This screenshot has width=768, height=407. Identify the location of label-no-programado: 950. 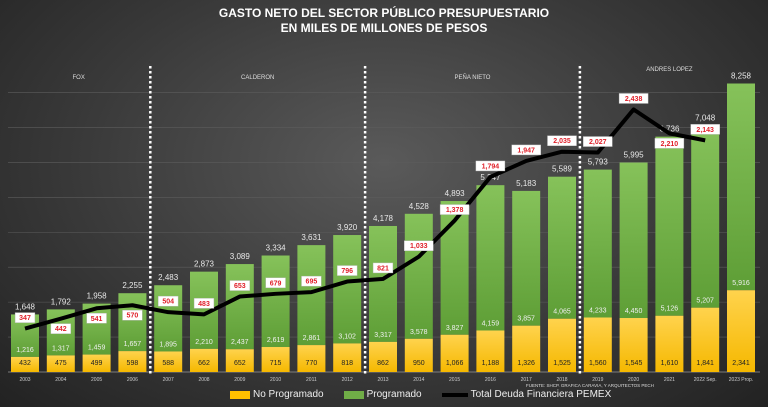
(419, 363).